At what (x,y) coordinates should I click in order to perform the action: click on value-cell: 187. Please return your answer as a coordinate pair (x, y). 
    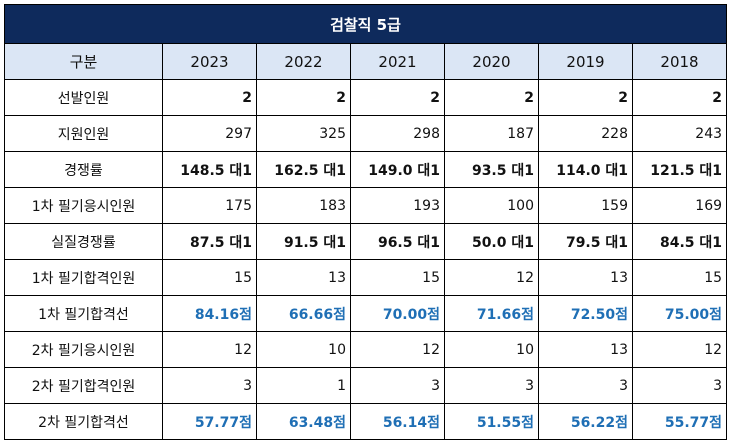
    Looking at the image, I should click on (491, 133).